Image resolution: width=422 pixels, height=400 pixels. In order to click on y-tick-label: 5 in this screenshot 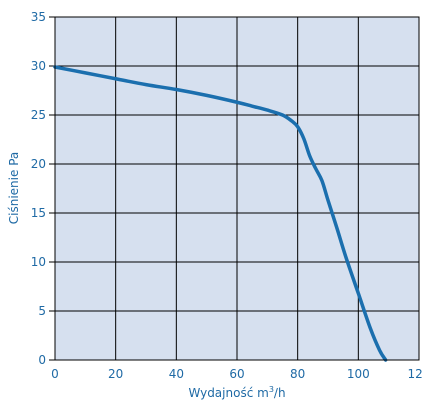, I will do `click(42, 311)`.